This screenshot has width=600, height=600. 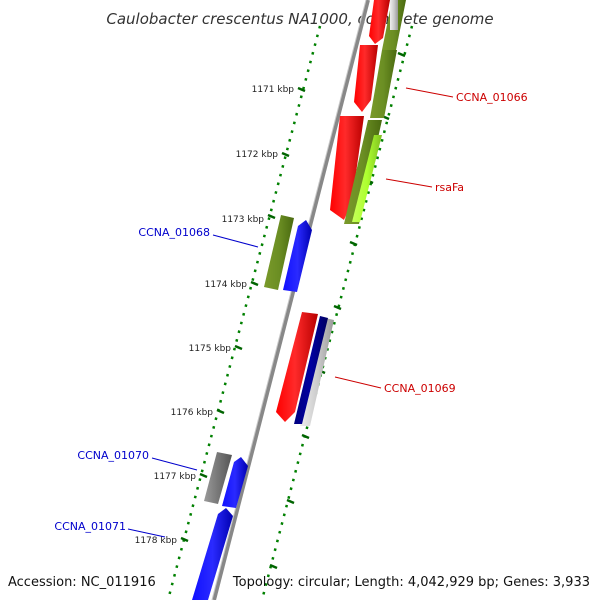 What do you see at coordinates (492, 97) in the screenshot?
I see `gene-label-ccna01066: CCNA_01066` at bounding box center [492, 97].